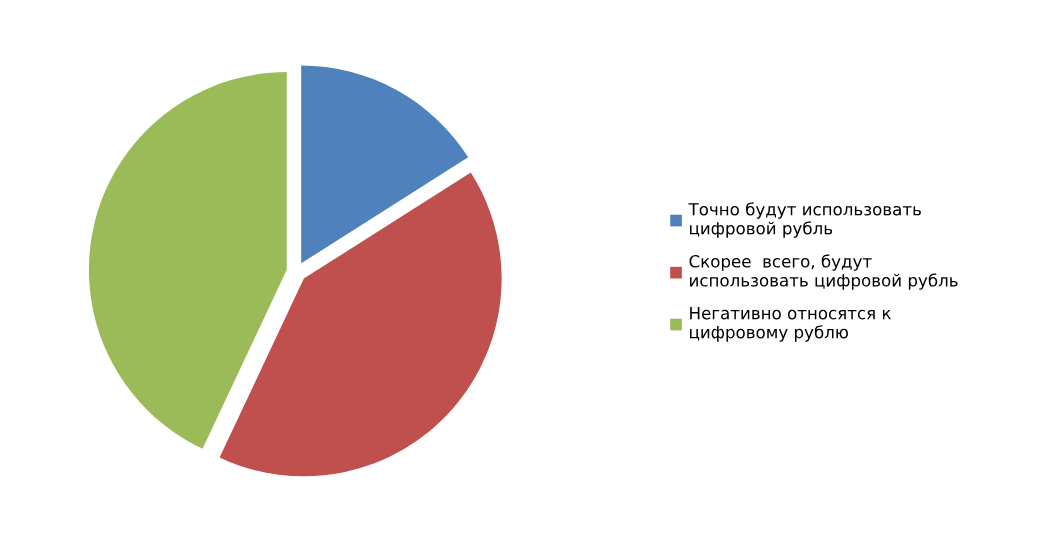 Image resolution: width=1040 pixels, height=544 pixels. What do you see at coordinates (823, 272) in the screenshot?
I see `legend-label: Скорее всего, будут использовать цифровой рубль` at bounding box center [823, 272].